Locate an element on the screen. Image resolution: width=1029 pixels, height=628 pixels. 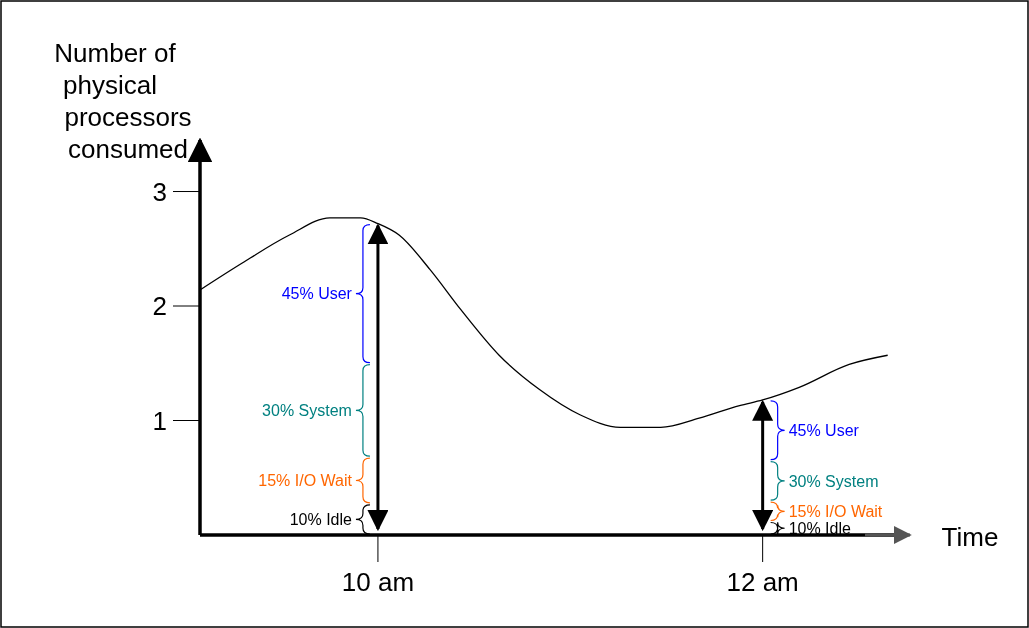
y-tick-label: 2 is located at coordinates (159, 306).